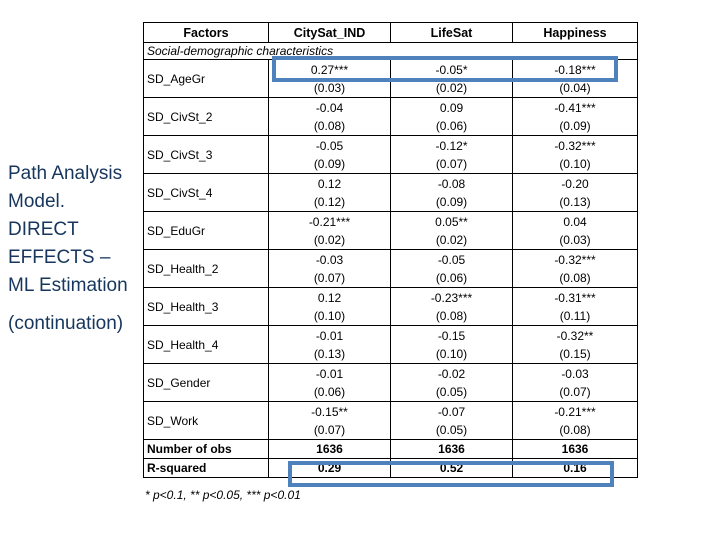 Image resolution: width=720 pixels, height=540 pixels. What do you see at coordinates (206, 78) in the screenshot?
I see `factor-label: SD_AgeGr` at bounding box center [206, 78].